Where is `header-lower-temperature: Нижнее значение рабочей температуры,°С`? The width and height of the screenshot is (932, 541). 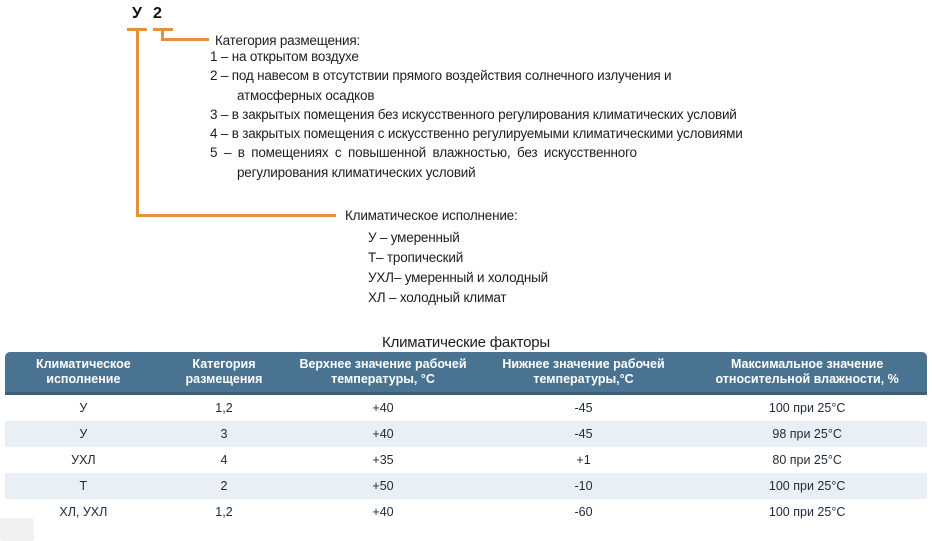 header-lower-temperature: Нижнее значение рабочей температуры,°С is located at coordinates (583, 373).